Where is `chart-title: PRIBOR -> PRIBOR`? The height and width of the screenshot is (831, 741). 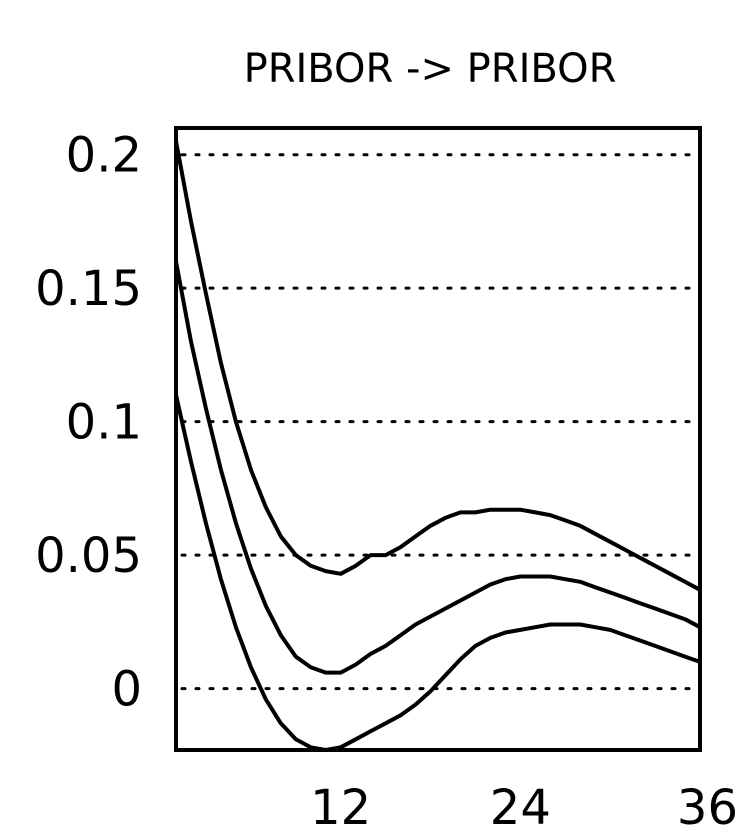
chart-title: PRIBOR -> PRIBOR is located at coordinates (430, 69).